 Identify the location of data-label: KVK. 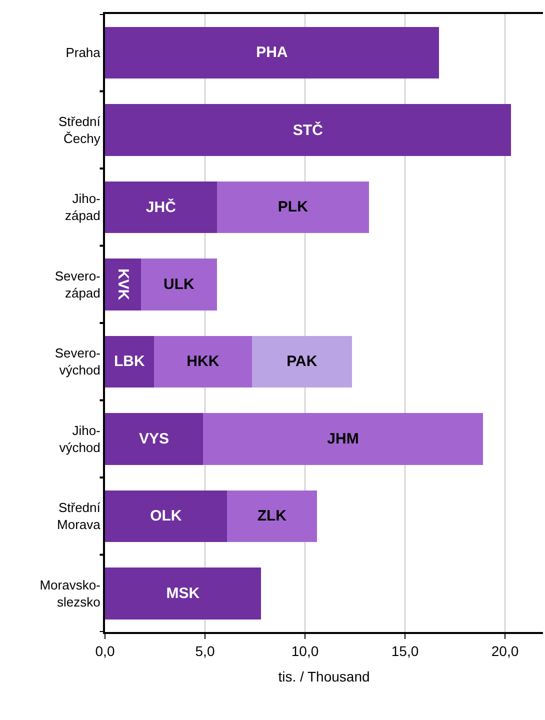
(123, 284).